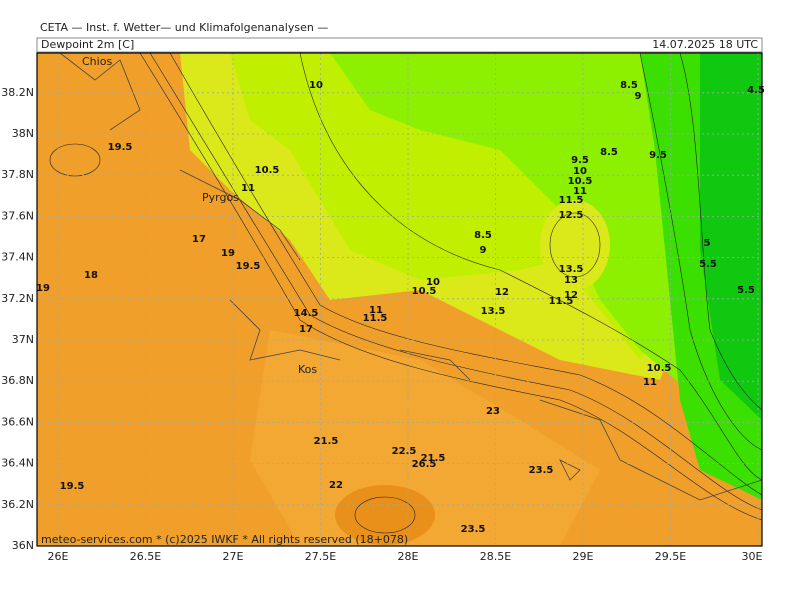 Image resolution: width=800 pixels, height=600 pixels. What do you see at coordinates (58, 556) in the screenshot?
I see `lon-label: 26E` at bounding box center [58, 556].